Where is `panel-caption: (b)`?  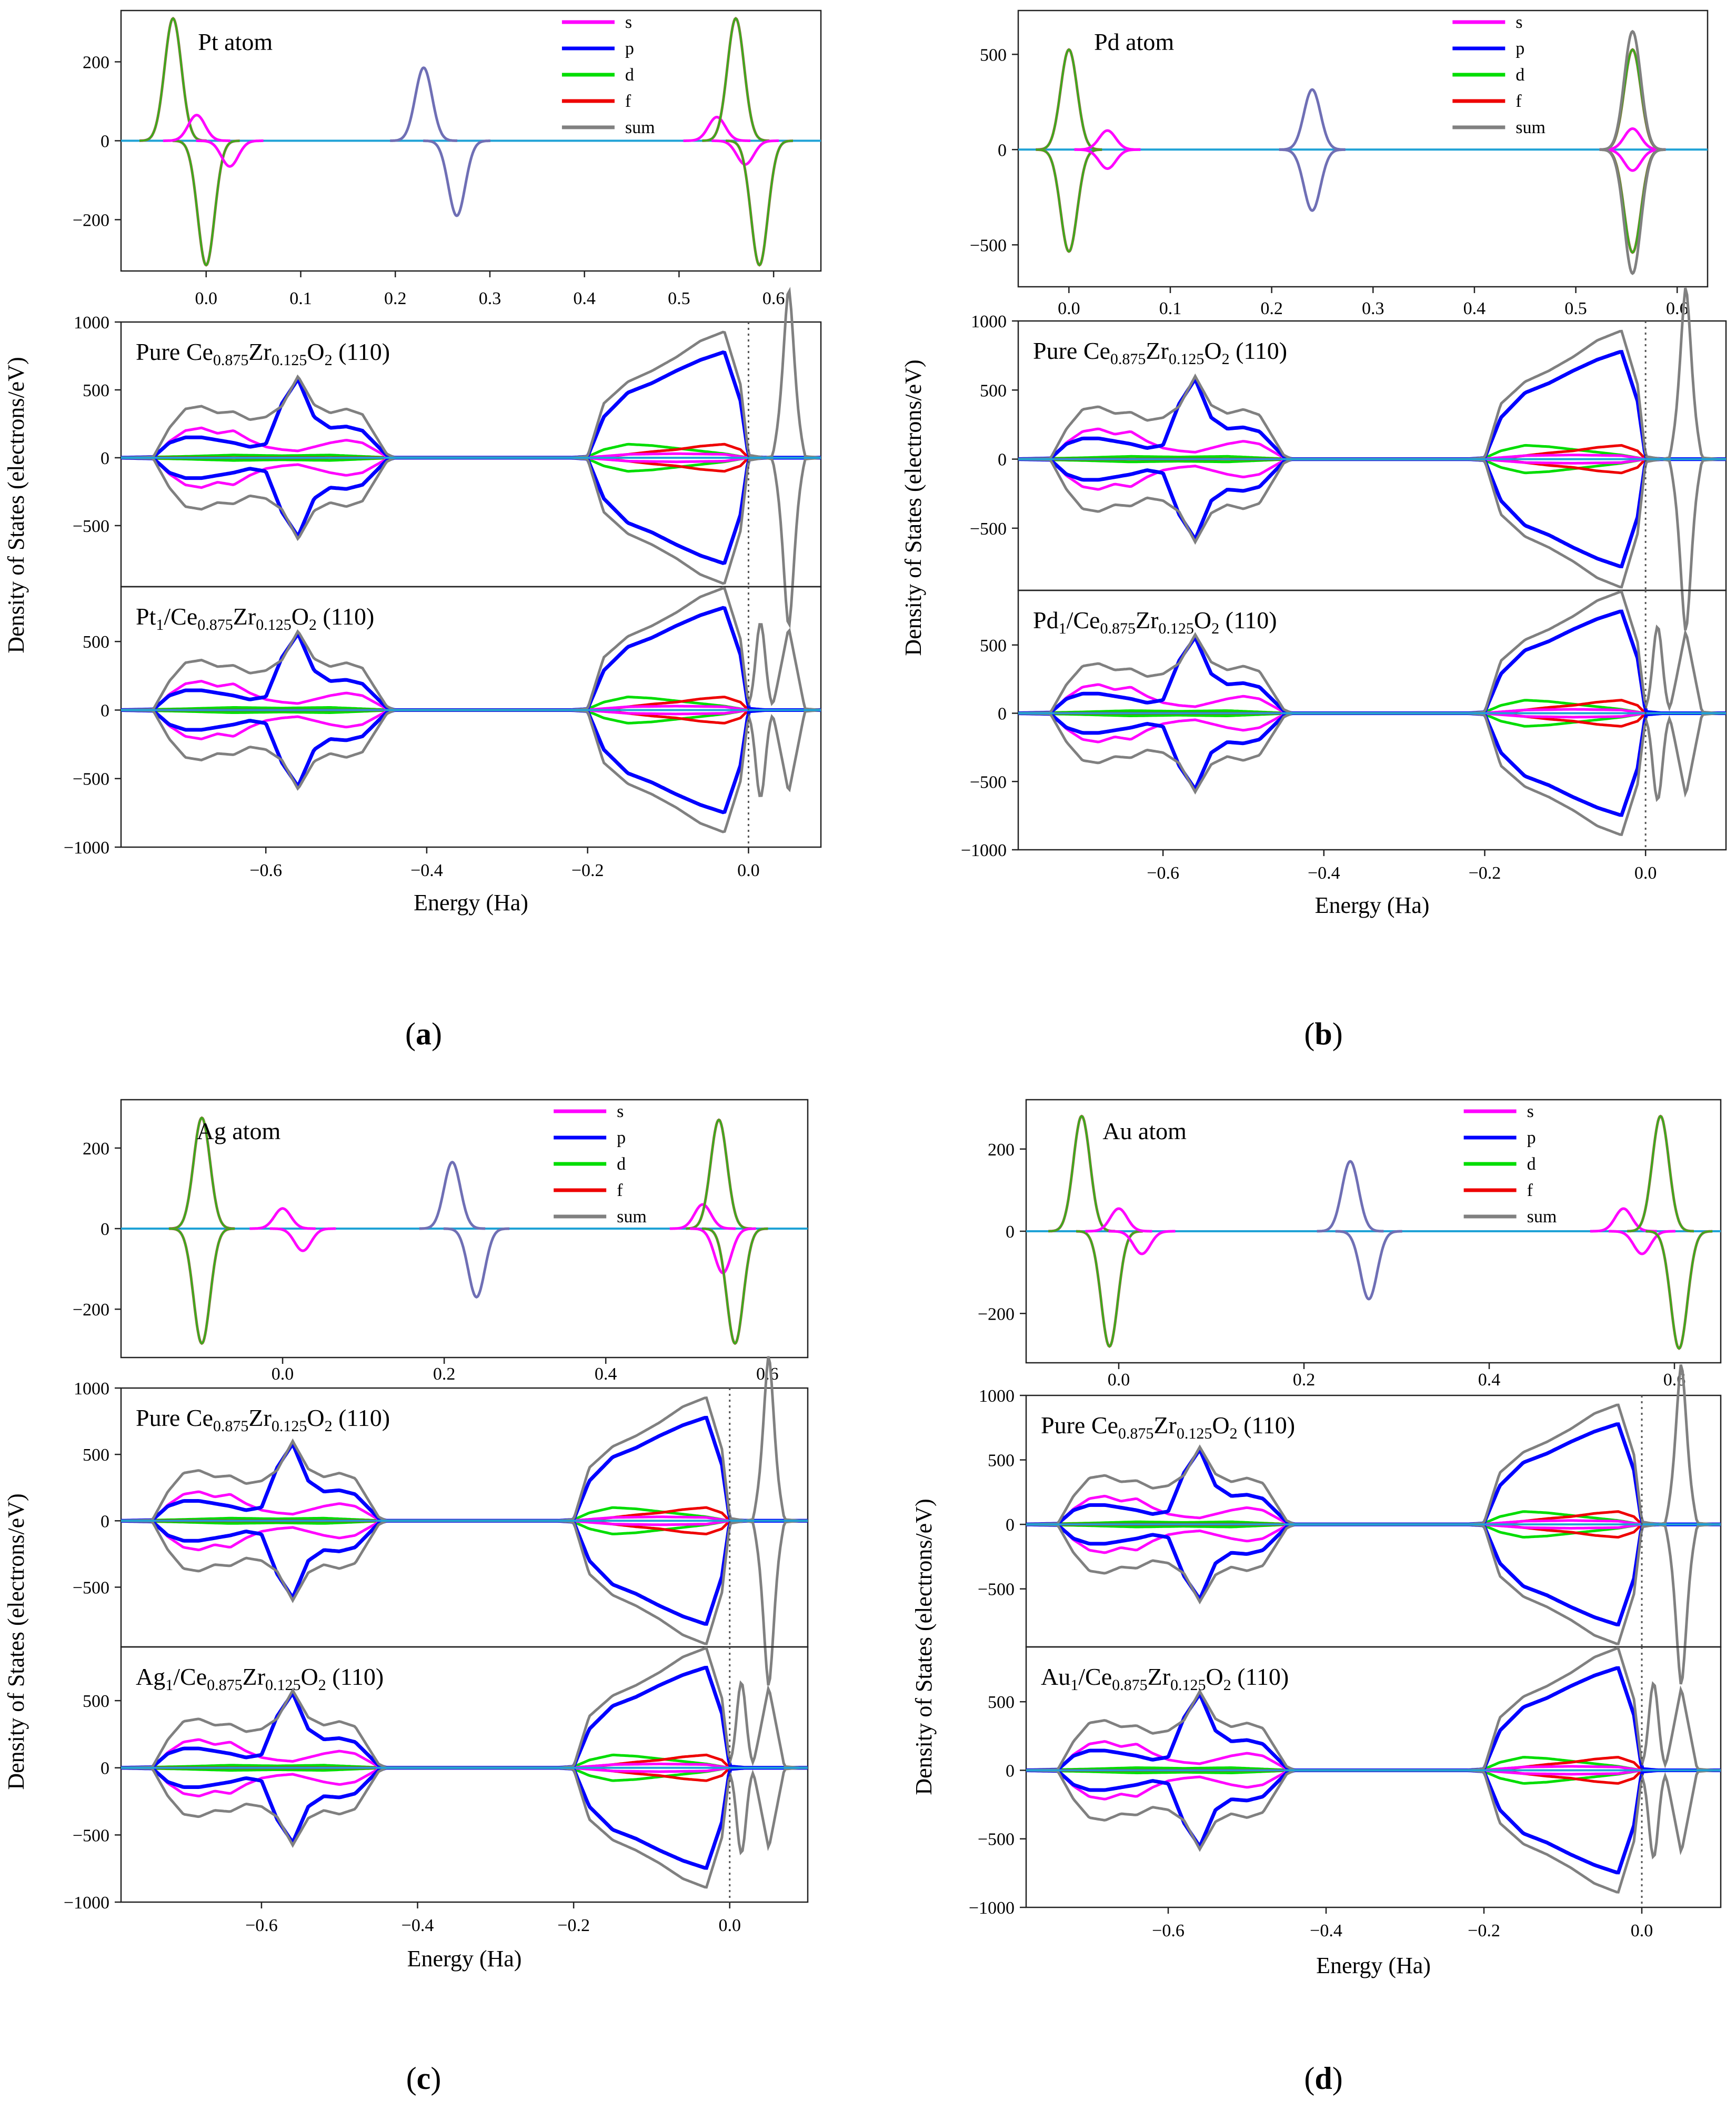 panel-caption: (b) is located at coordinates (1323, 1034).